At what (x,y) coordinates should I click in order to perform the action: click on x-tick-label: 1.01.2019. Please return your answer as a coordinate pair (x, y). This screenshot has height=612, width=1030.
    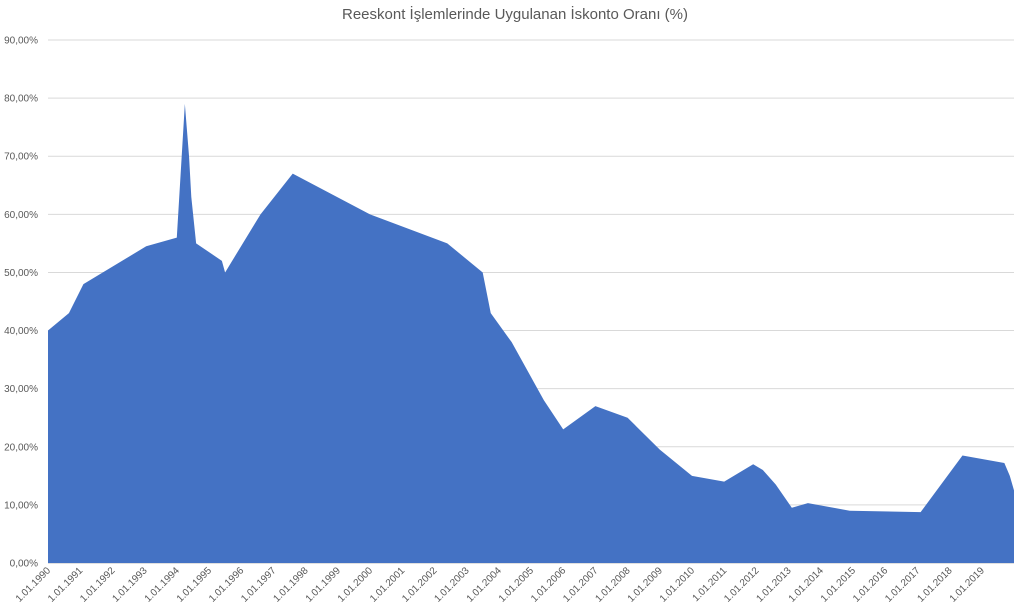
    Looking at the image, I should click on (968, 585).